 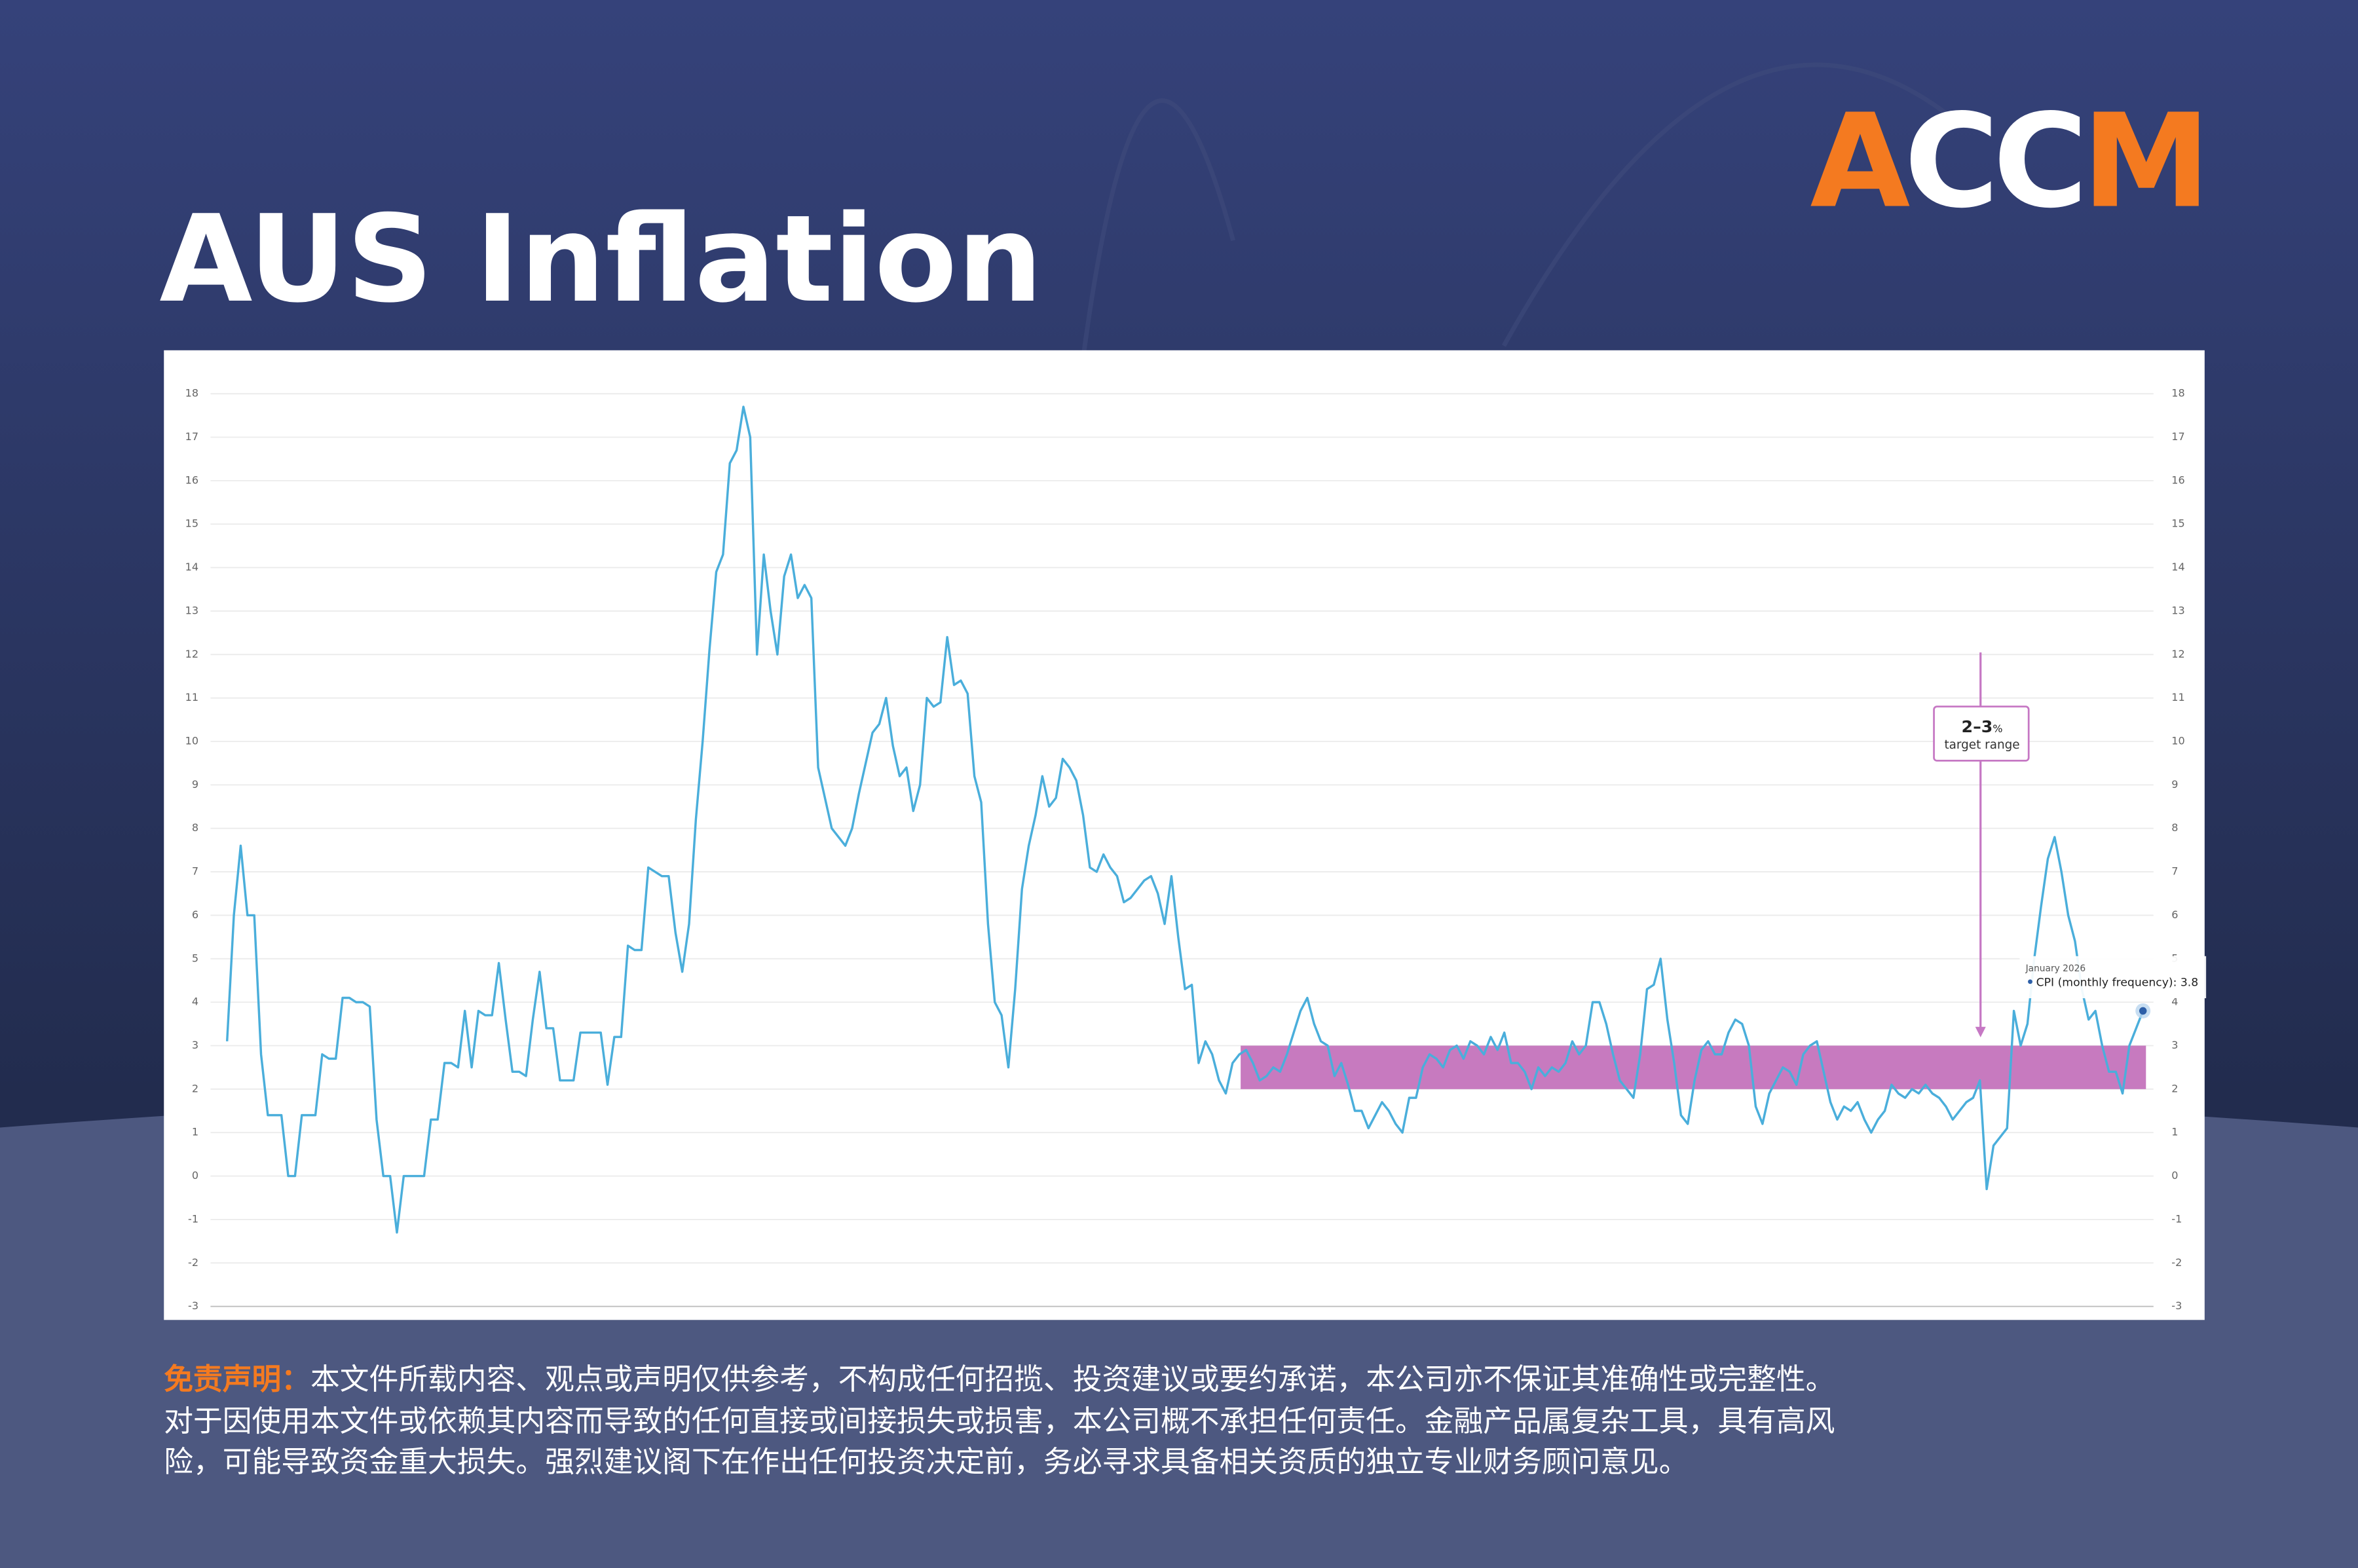 I want to click on y2-tick-label: 3, so click(x=2175, y=1045).